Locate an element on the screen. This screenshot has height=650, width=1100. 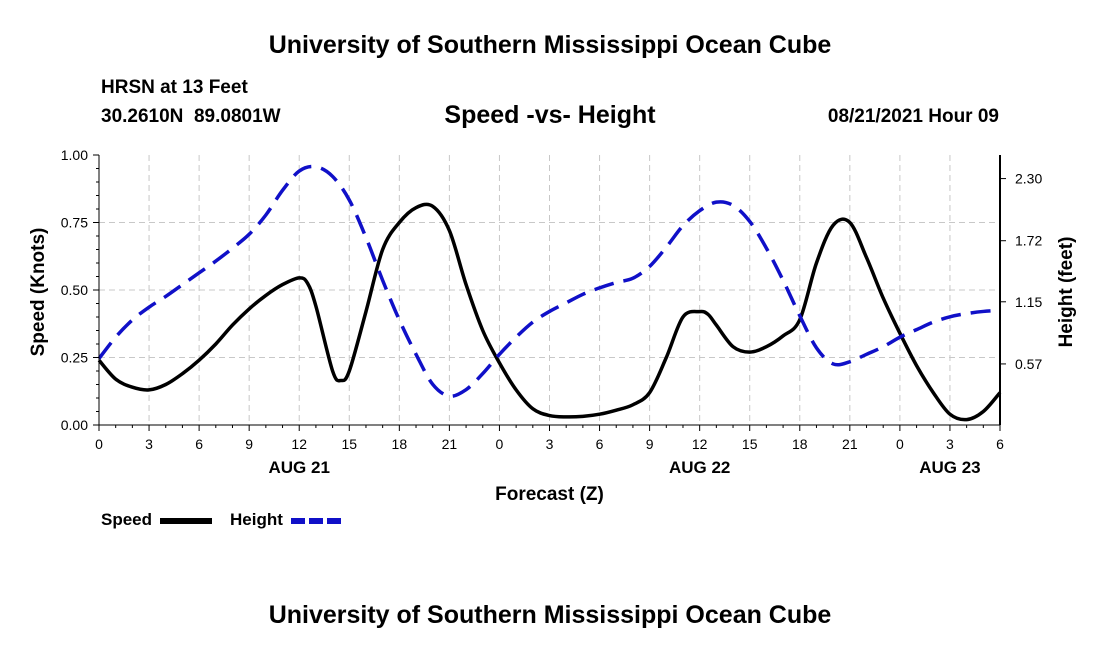
datetime-label: 08/21/2021 Hour 09 is located at coordinates (913, 116).